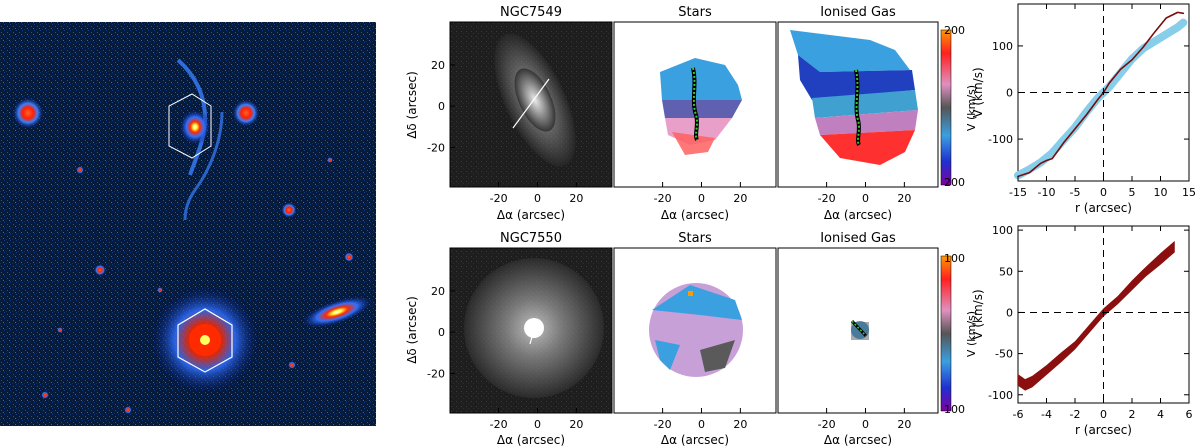  Describe the element at coordinates (858, 330) in the screenshot. I see `ngc7550-gas-panel` at that location.